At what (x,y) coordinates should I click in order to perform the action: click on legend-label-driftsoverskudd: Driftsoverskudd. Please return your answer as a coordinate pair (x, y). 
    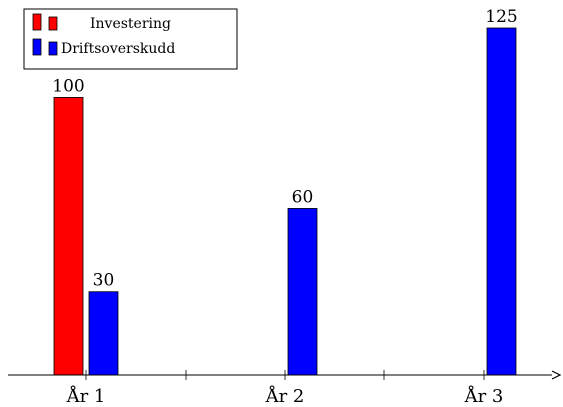
    Looking at the image, I should click on (118, 49).